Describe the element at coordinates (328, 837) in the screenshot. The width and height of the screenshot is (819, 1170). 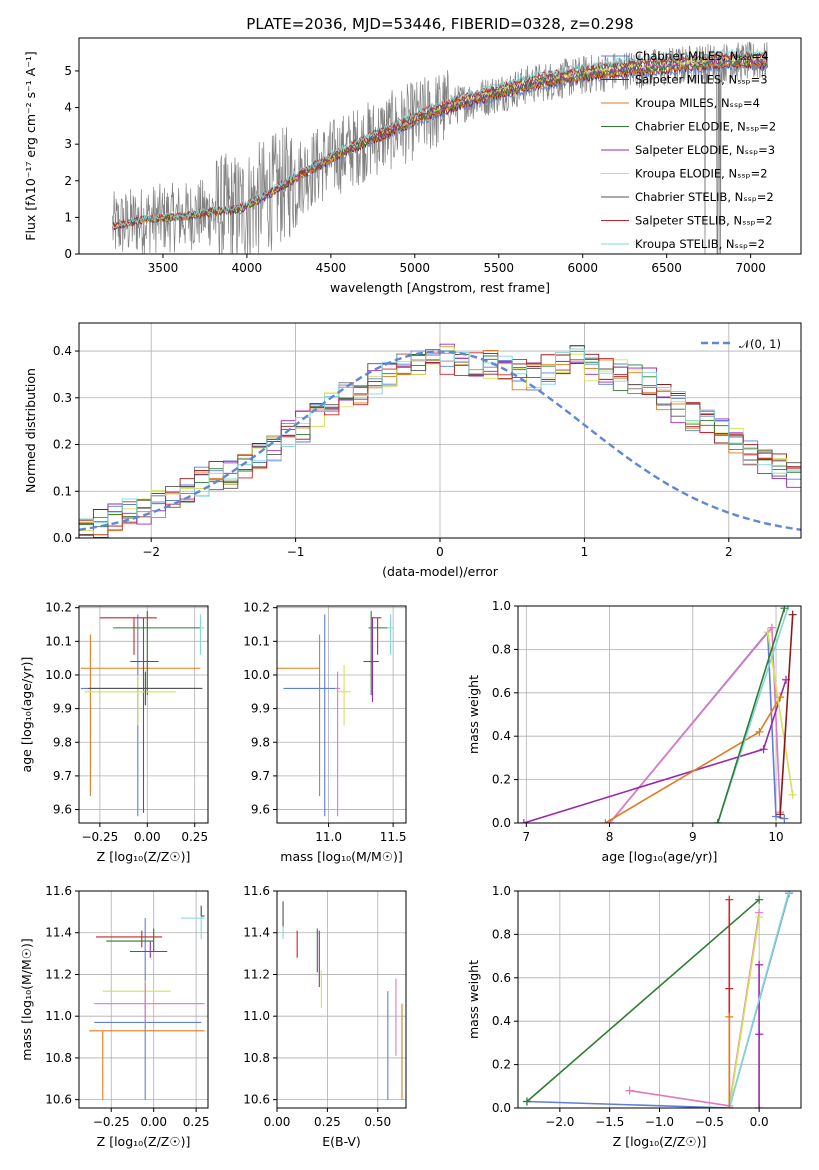
I see `x-tick-label: 11.0` at that location.